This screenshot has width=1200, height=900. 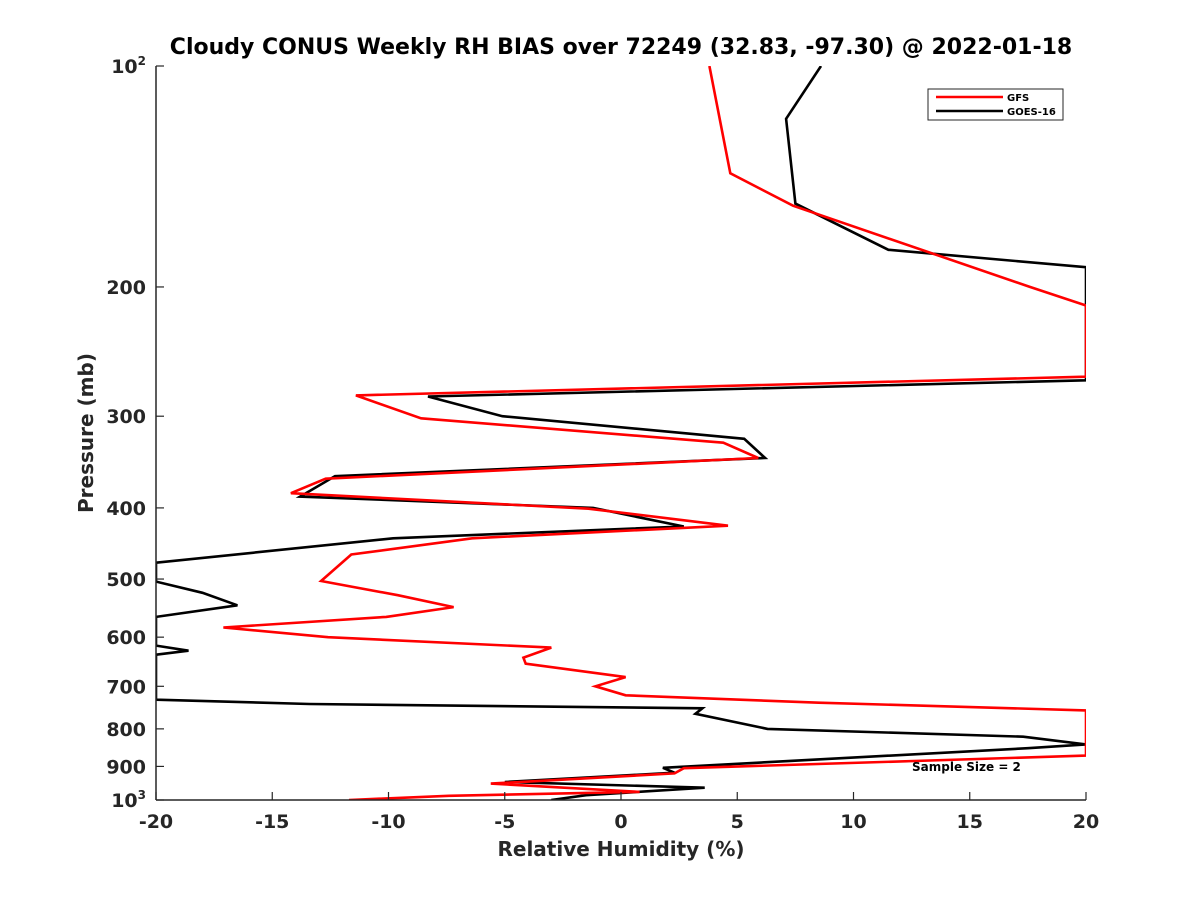 What do you see at coordinates (272, 822) in the screenshot?
I see `x-tick-label: -15` at bounding box center [272, 822].